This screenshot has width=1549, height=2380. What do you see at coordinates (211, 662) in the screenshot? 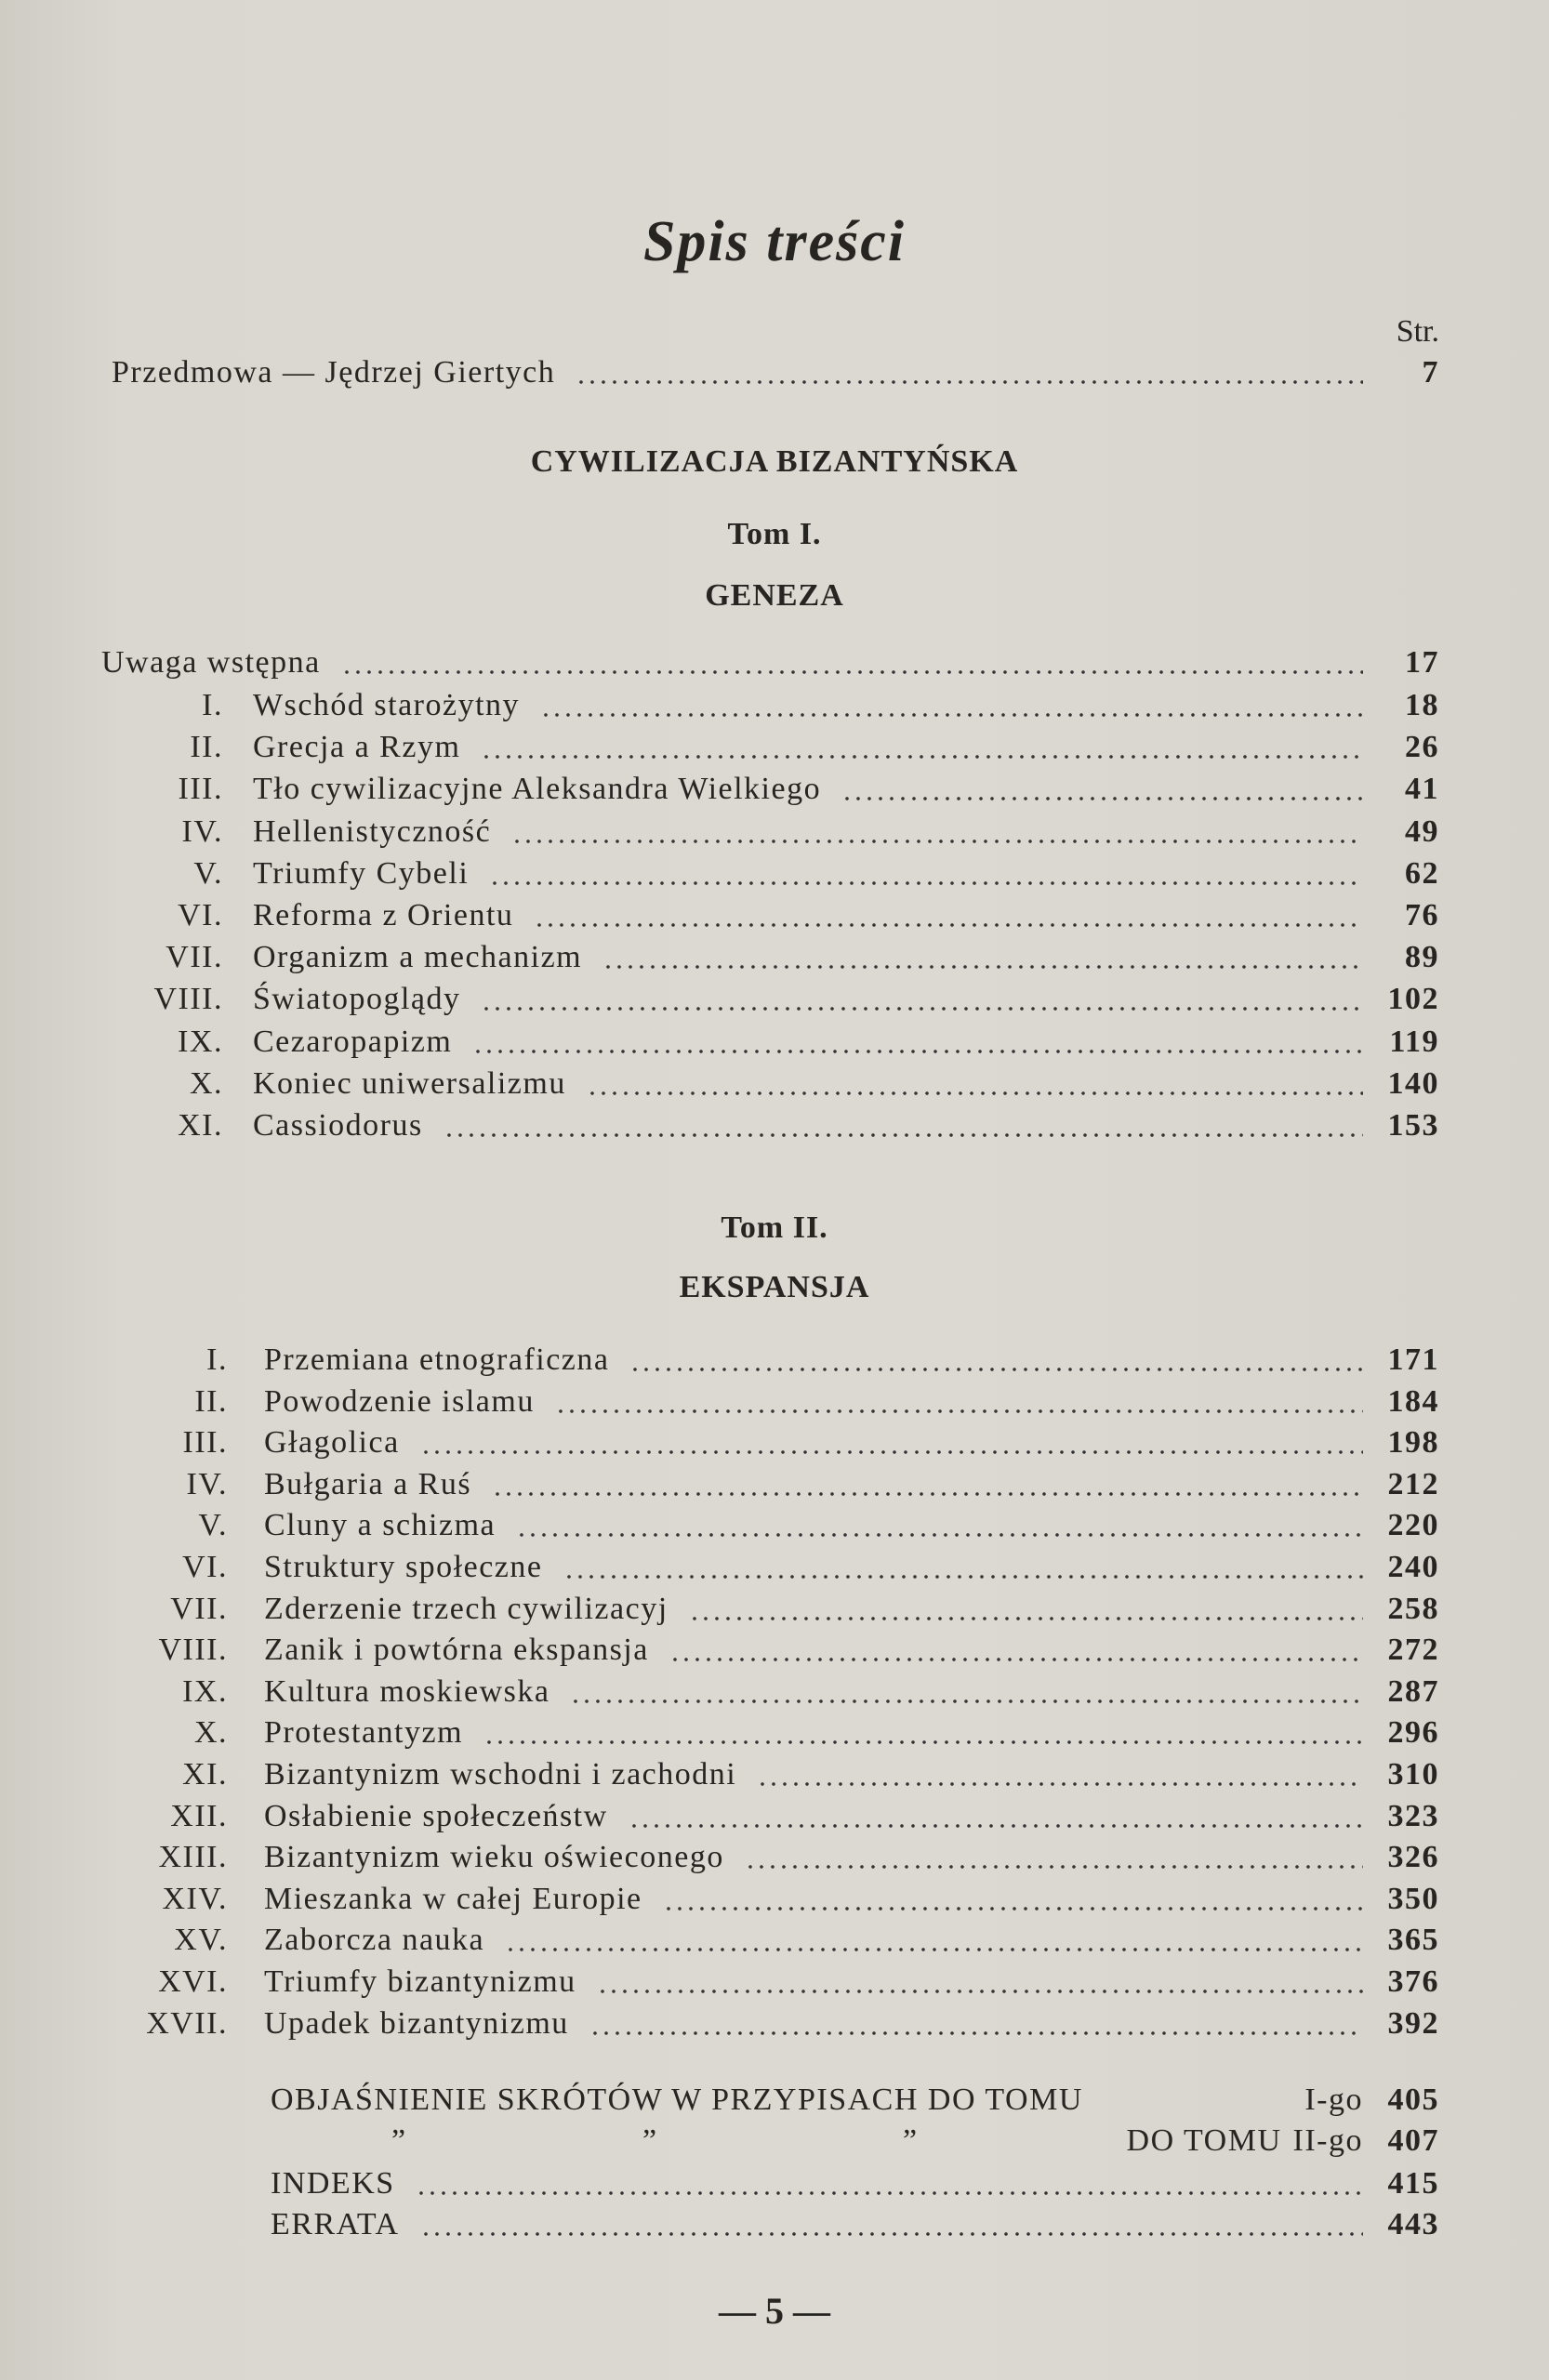
I see `entry-title: Uwaga wstępna` at bounding box center [211, 662].